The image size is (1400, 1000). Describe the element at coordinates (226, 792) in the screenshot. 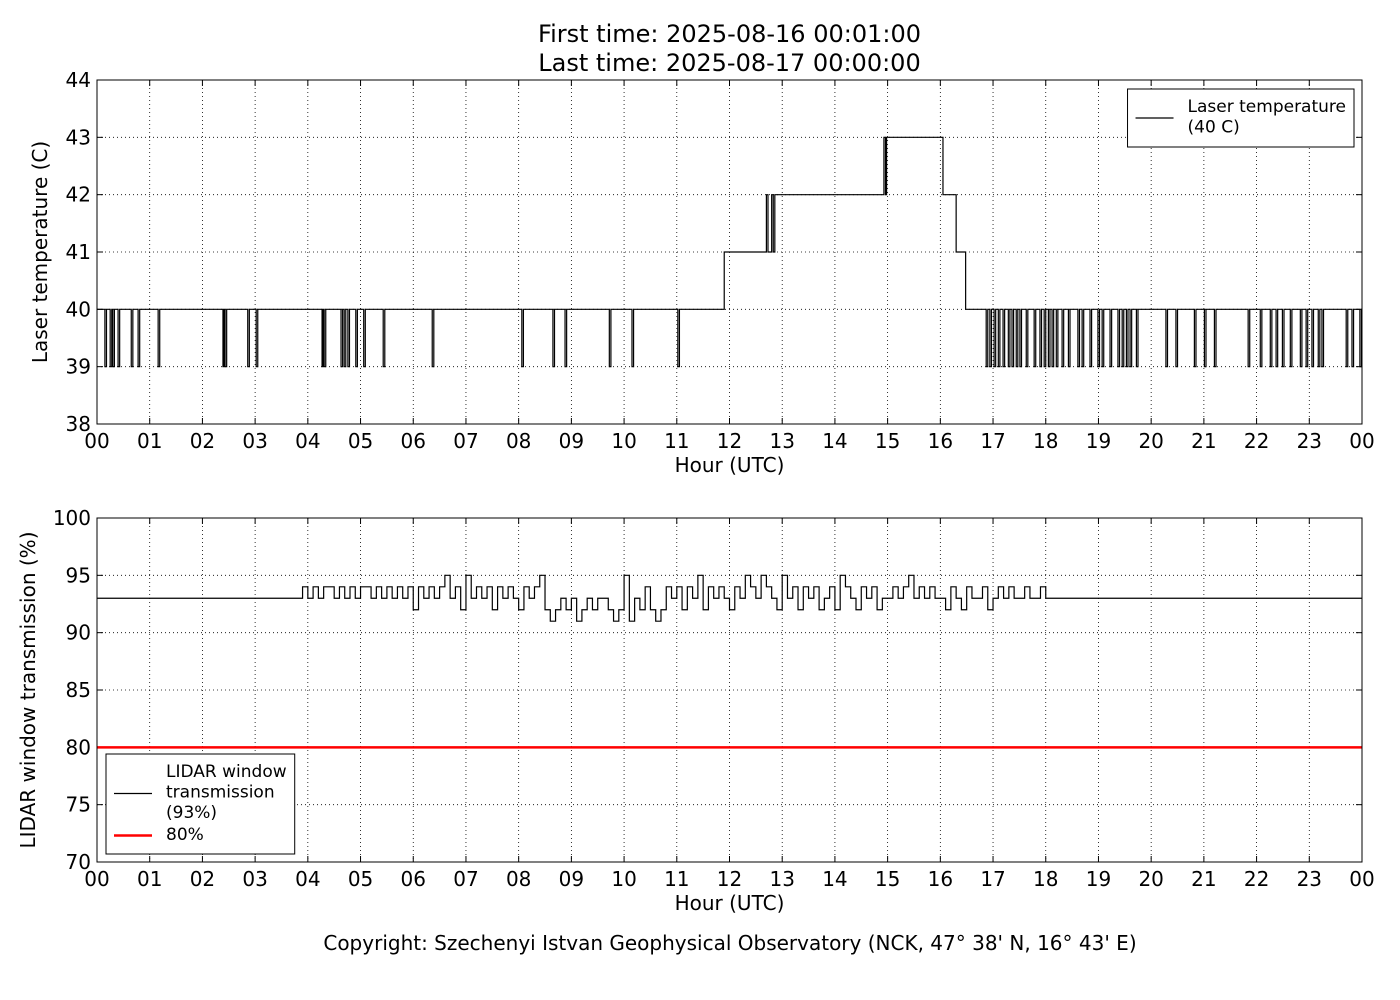

I see `legend-label: LIDAR window transmission (93%)` at that location.